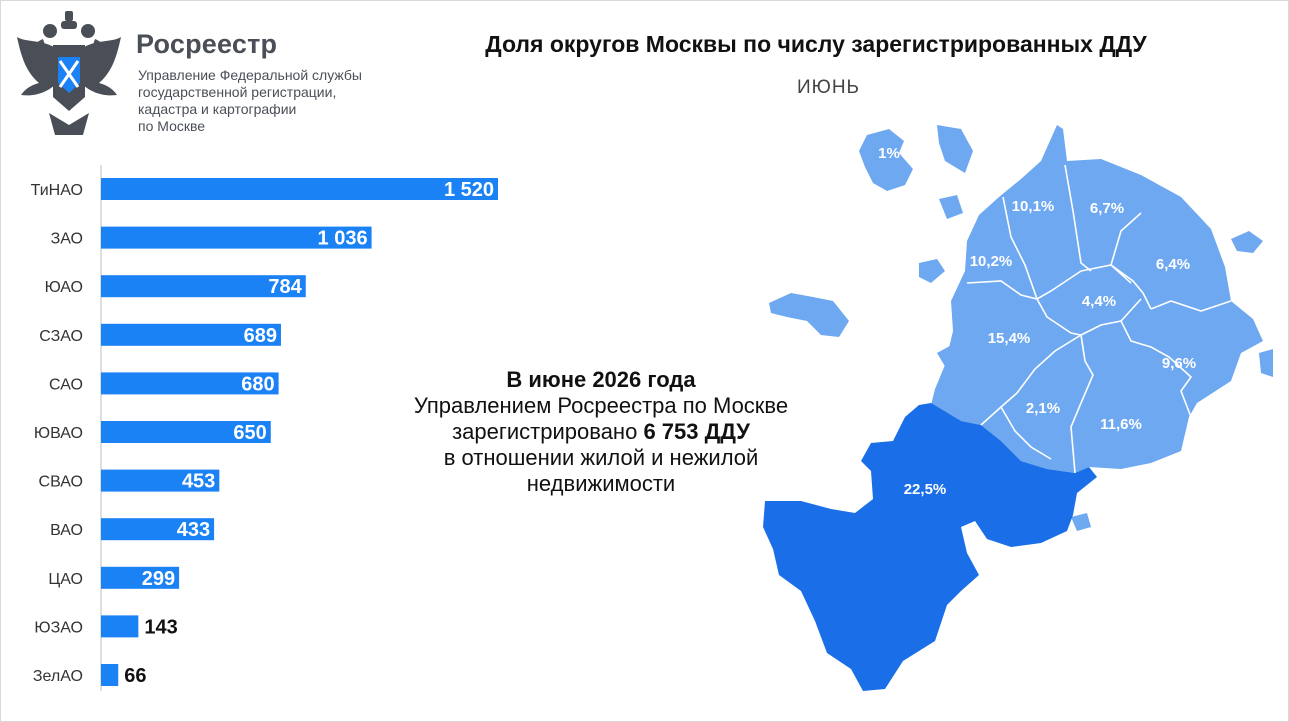 This screenshot has width=1289, height=722. Describe the element at coordinates (469, 190) in the screenshot. I see `bar-value-label: 1 520` at that location.